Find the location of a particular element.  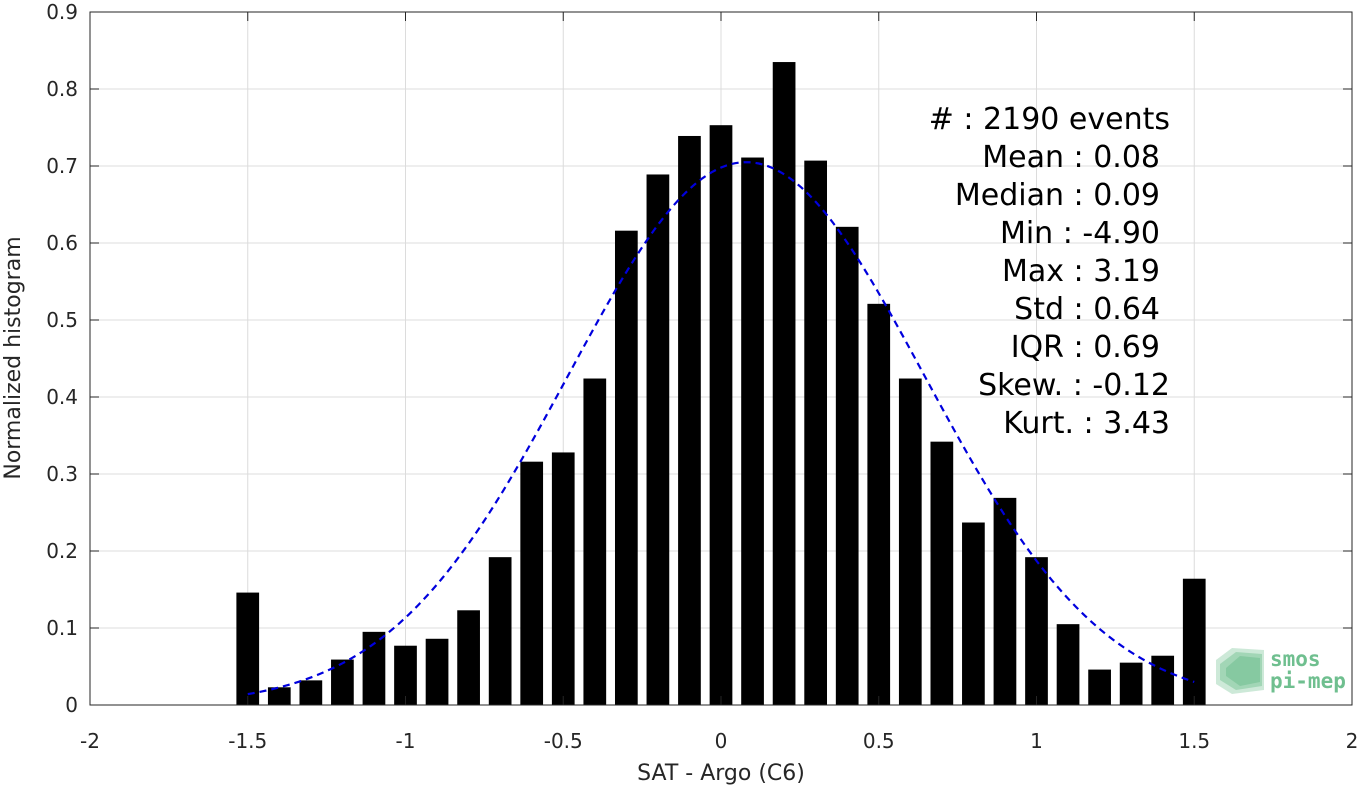

x-tick-label: 0 is located at coordinates (721, 741).